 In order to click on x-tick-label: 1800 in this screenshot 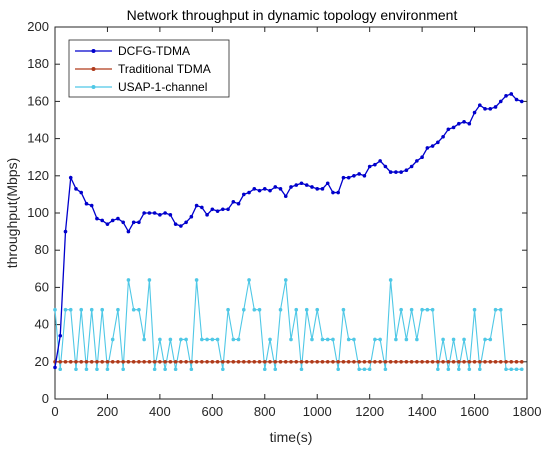, I will do `click(527, 411)`.